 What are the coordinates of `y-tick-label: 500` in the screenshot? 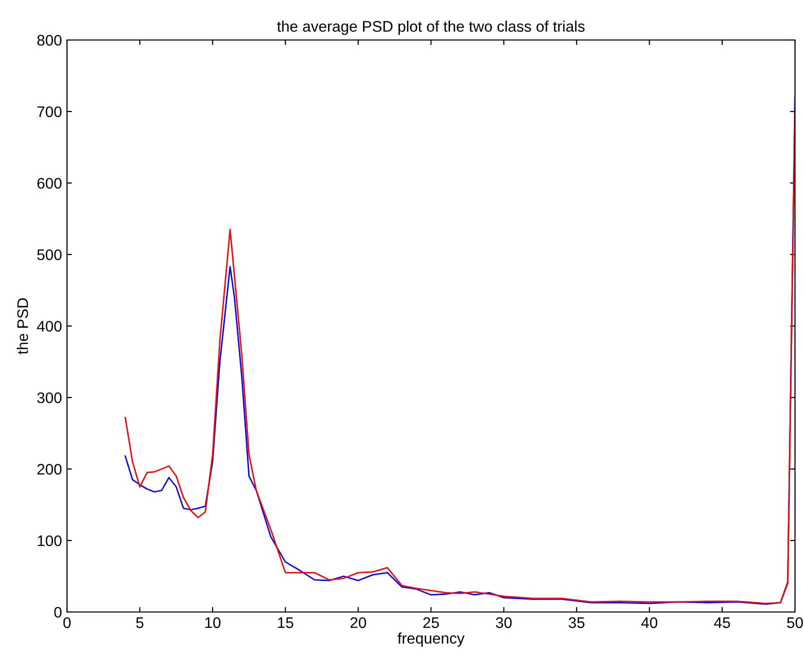 It's located at (49, 254).